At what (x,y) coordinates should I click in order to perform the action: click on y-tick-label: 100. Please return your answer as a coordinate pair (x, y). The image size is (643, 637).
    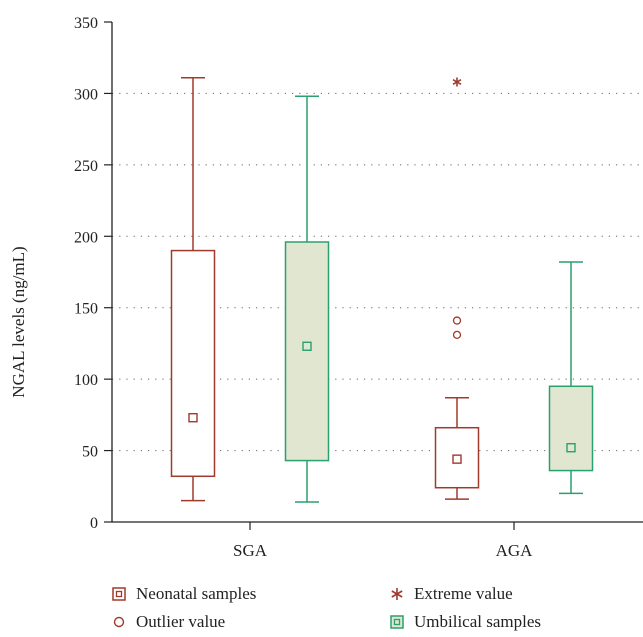
    Looking at the image, I should click on (86, 380).